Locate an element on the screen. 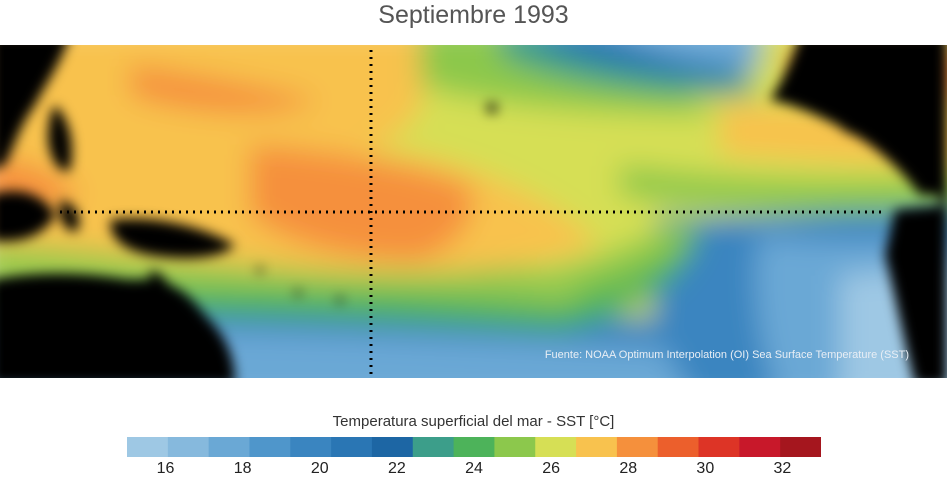  land-south-america is located at coordinates (916, 291).